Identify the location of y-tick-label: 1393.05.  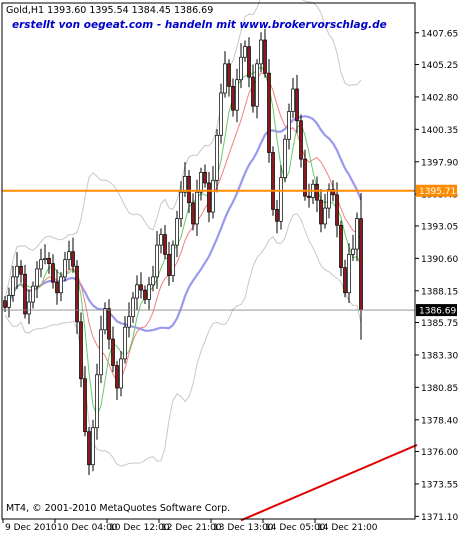
(439, 227).